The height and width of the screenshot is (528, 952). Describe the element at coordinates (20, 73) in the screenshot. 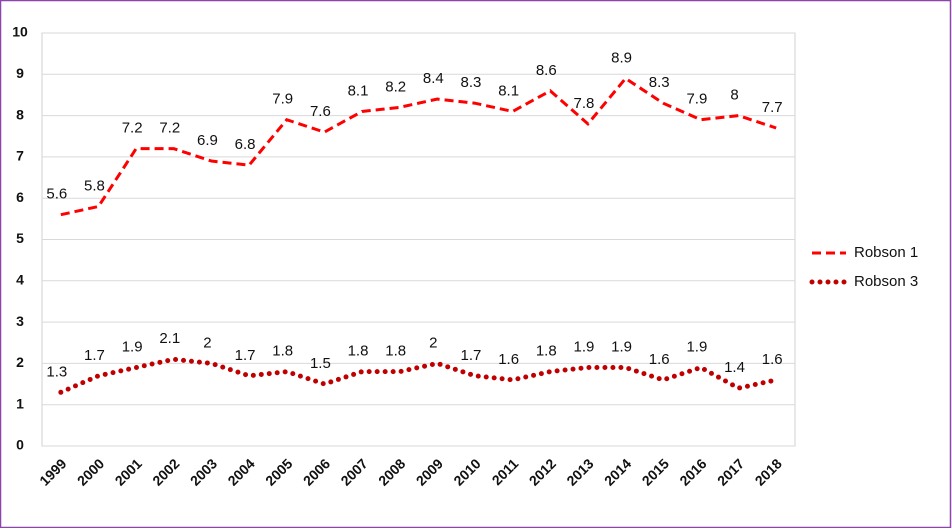

I see `y-tick-label: 9` at that location.